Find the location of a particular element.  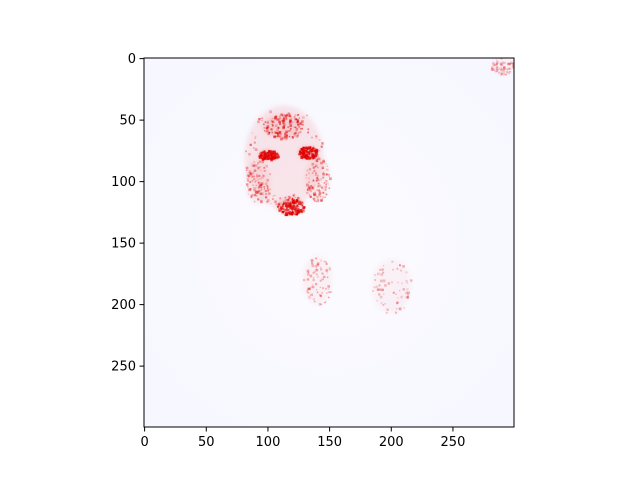

x-tick-label: 50 is located at coordinates (206, 442).